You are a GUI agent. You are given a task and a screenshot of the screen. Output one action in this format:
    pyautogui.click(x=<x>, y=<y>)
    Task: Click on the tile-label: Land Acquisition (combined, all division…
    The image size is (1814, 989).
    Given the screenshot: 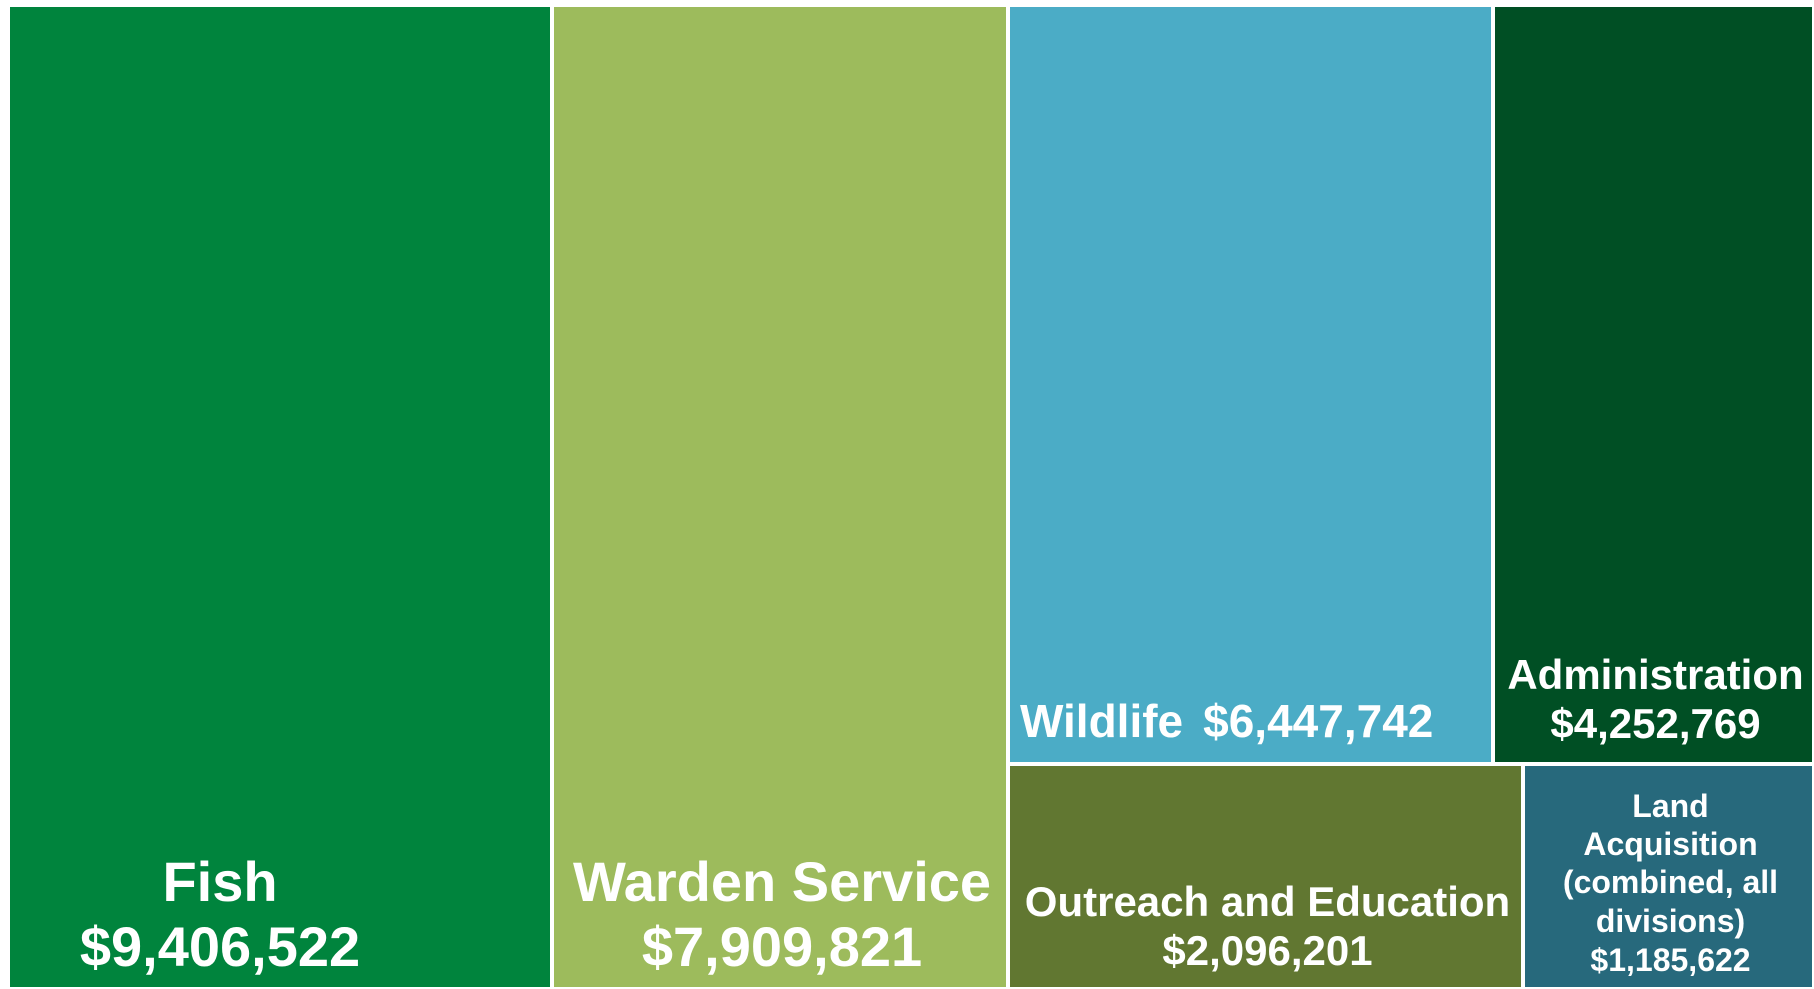 What is the action you would take?
    pyautogui.click(x=1668, y=883)
    